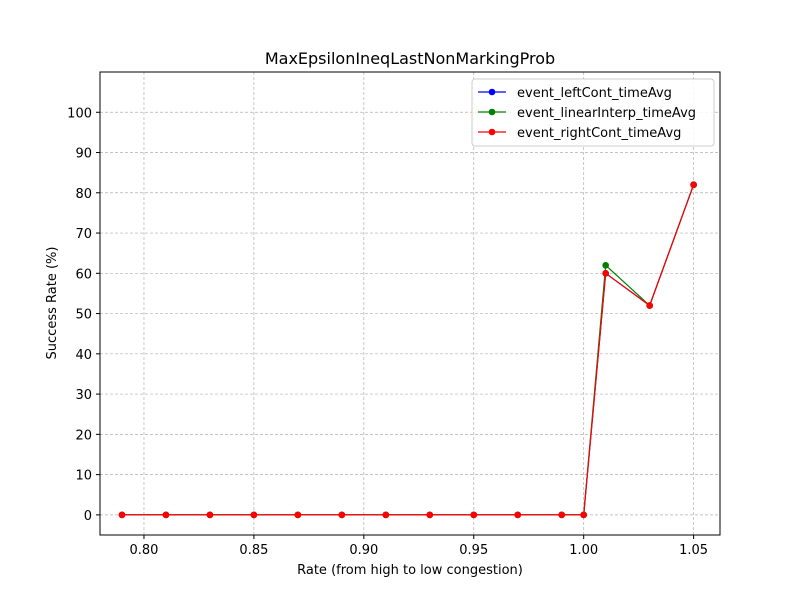  I want to click on legend-label: event_leftCont_timeAvg, so click(594, 93).